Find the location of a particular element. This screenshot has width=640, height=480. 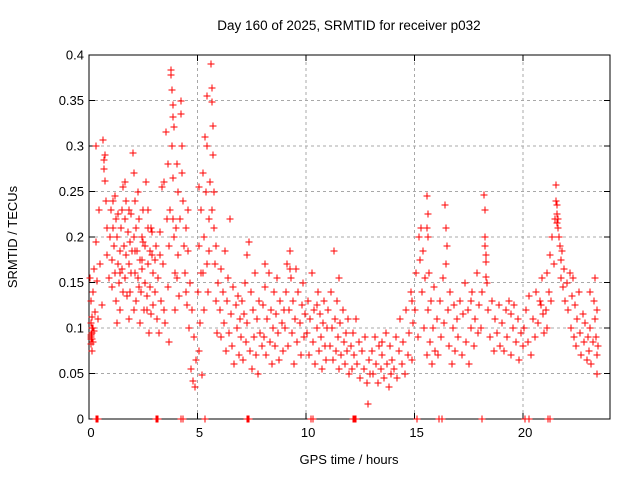

x-tick-label: 15 is located at coordinates (416, 432).